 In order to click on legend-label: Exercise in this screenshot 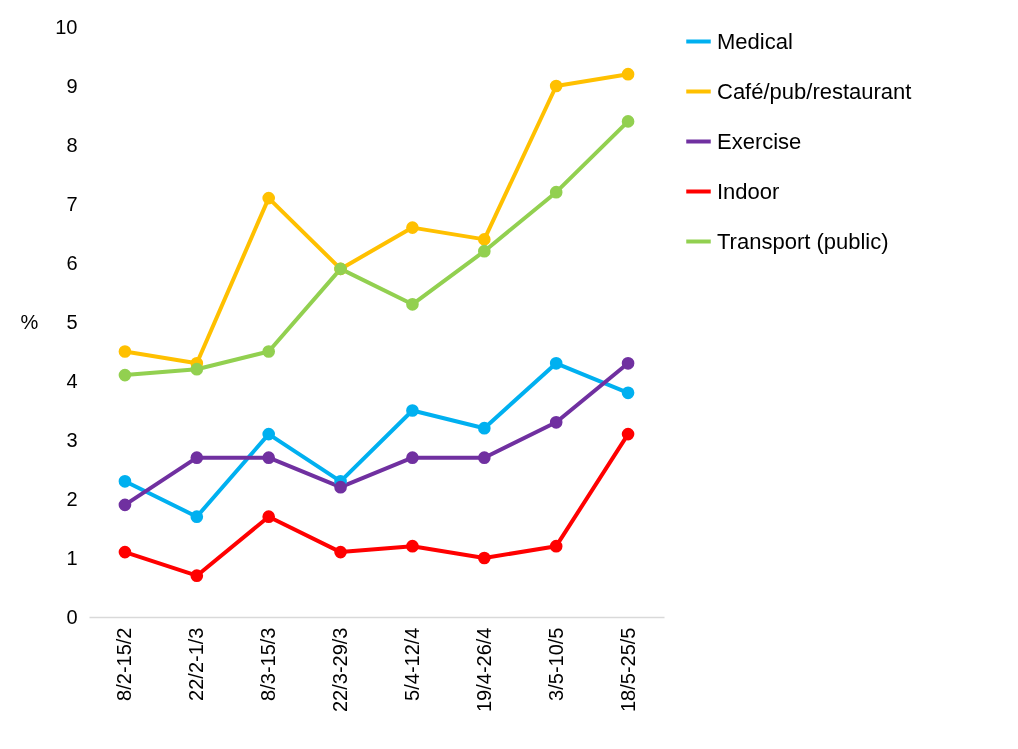, I will do `click(759, 141)`.